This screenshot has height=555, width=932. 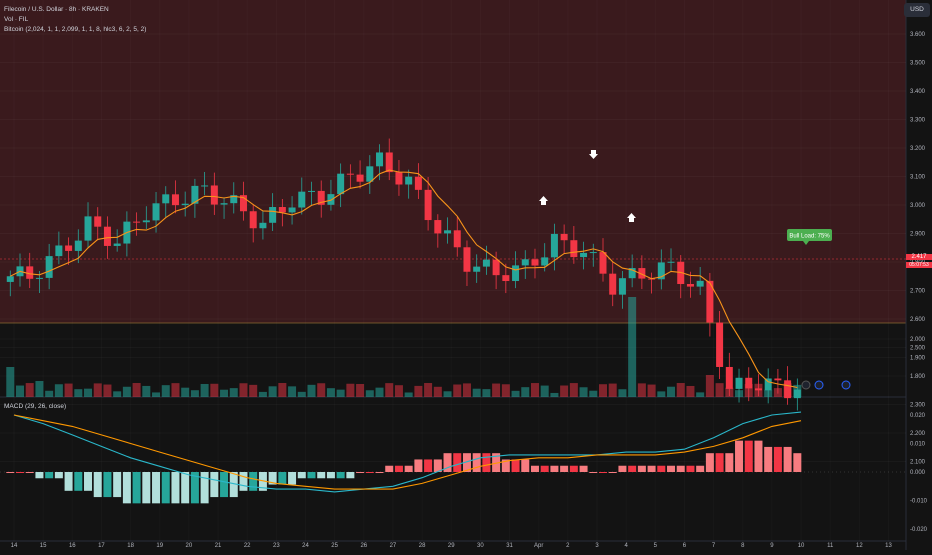 I want to click on time-tick-label: 2, so click(x=568, y=546).